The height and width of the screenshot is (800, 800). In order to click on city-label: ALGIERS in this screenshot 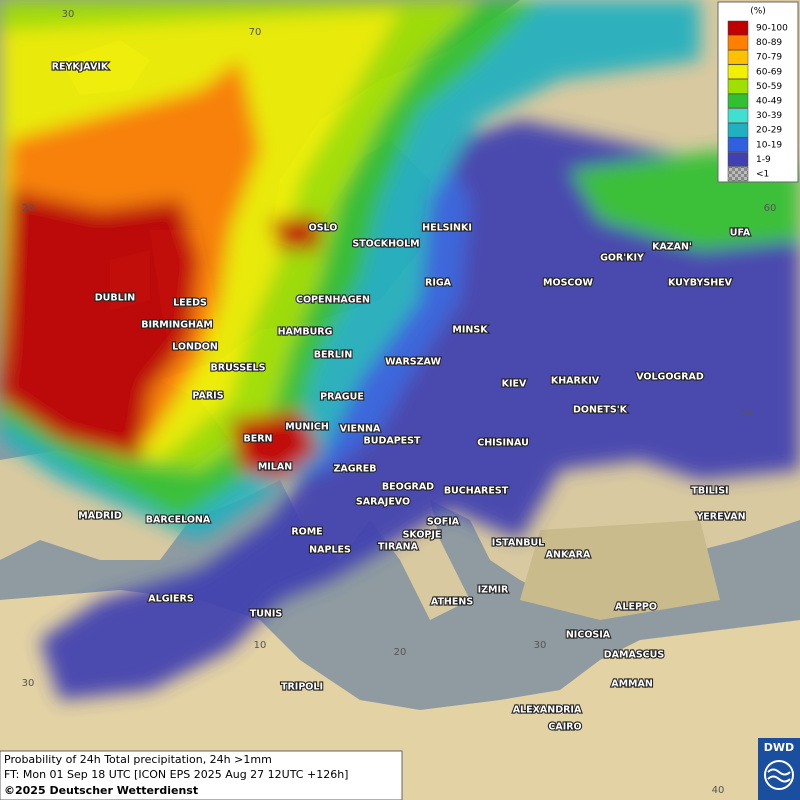, I will do `click(171, 599)`.